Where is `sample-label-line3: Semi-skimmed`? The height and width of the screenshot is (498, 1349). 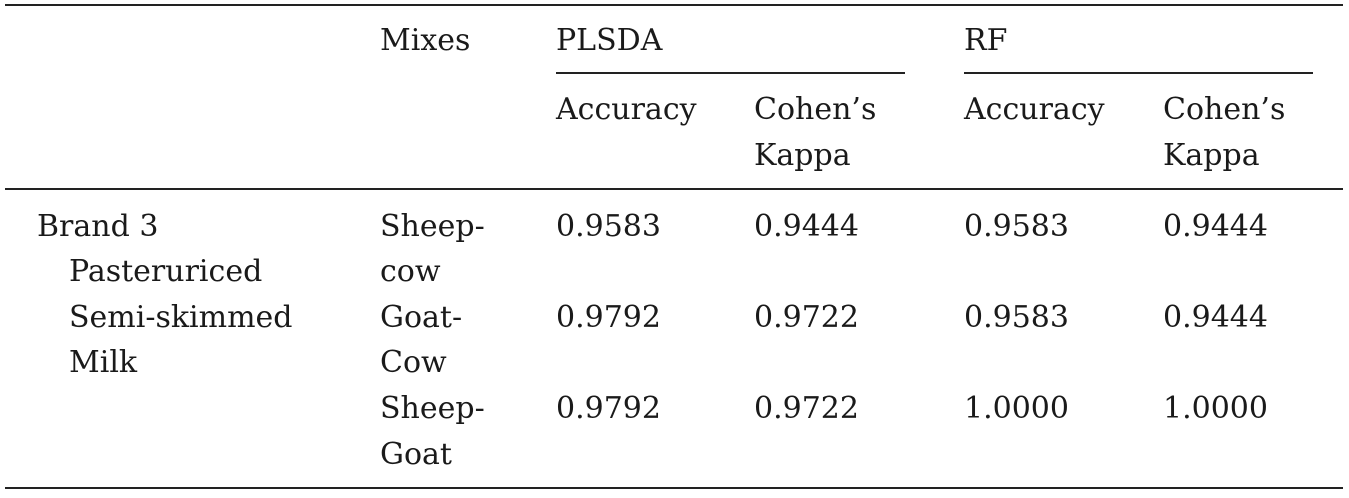 sample-label-line3: Semi-skimmed is located at coordinates (181, 317).